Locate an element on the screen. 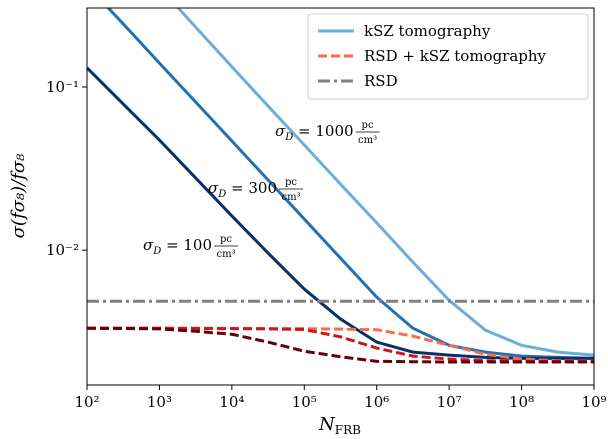  x-tick-label: 10⁸ is located at coordinates (521, 402).